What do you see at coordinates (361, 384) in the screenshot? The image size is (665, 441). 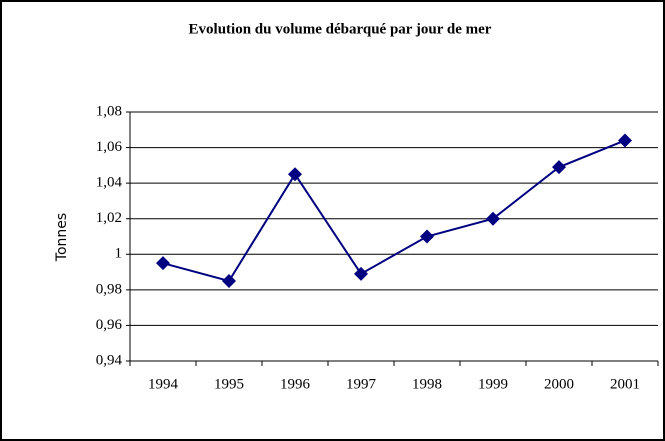 I see `x-tick-label: 1997` at bounding box center [361, 384].